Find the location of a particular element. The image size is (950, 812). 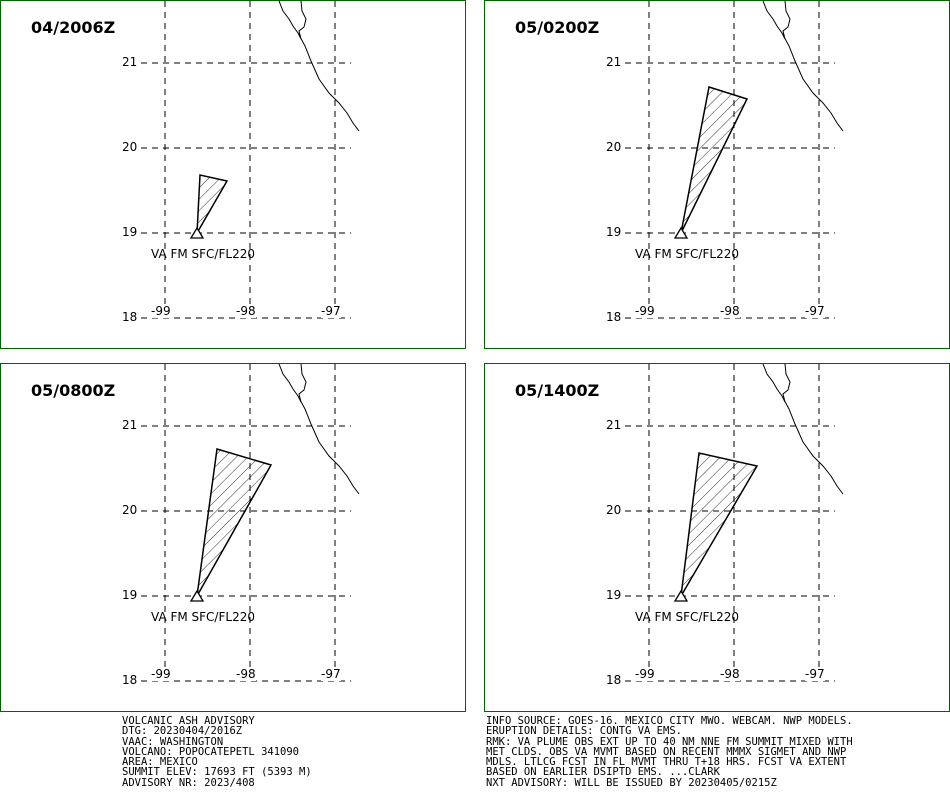

advisory-line: BASED ON EARLIER DSIPTD EMS. ...CLARK is located at coordinates (603, 772).